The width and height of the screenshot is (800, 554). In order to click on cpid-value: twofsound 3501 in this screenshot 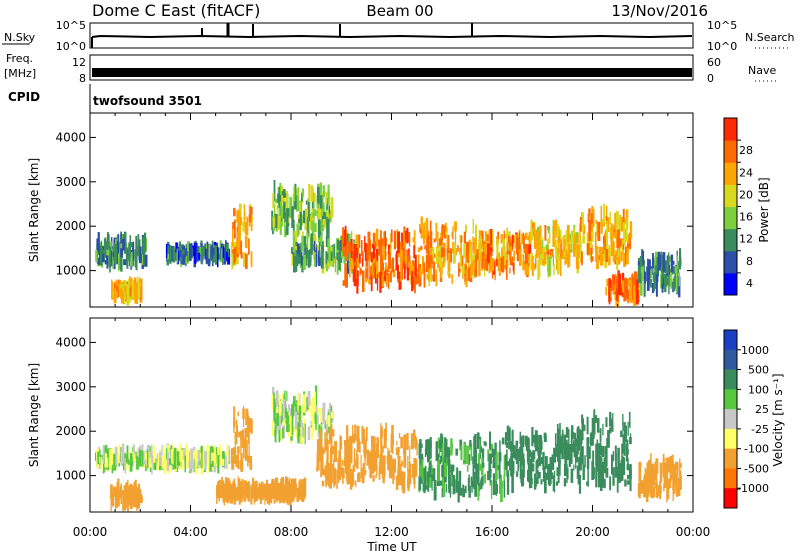, I will do `click(147, 101)`.